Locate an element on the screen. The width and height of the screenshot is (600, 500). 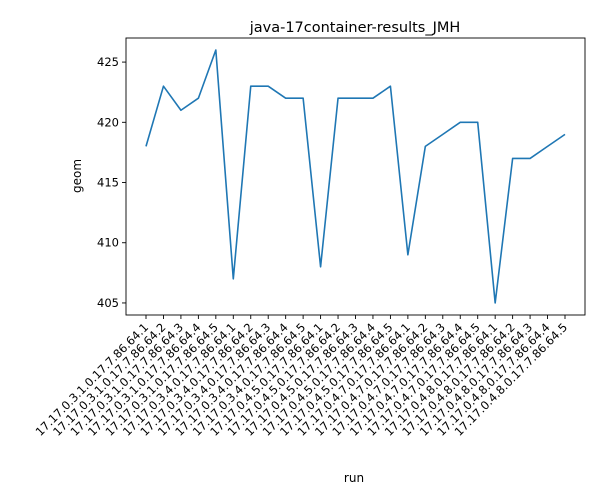
y-axis: 405 410 415 420 425 is located at coordinates (111, 182).